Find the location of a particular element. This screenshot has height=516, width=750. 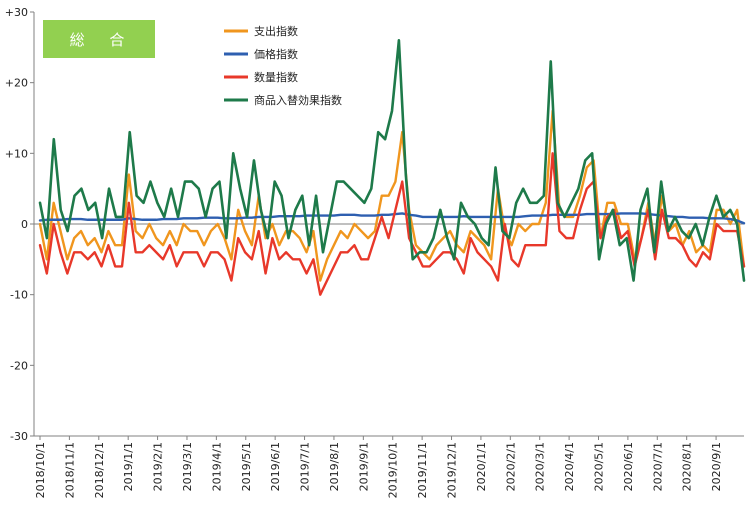

x-tick-label: 2020/2/1 is located at coordinates (510, 466).